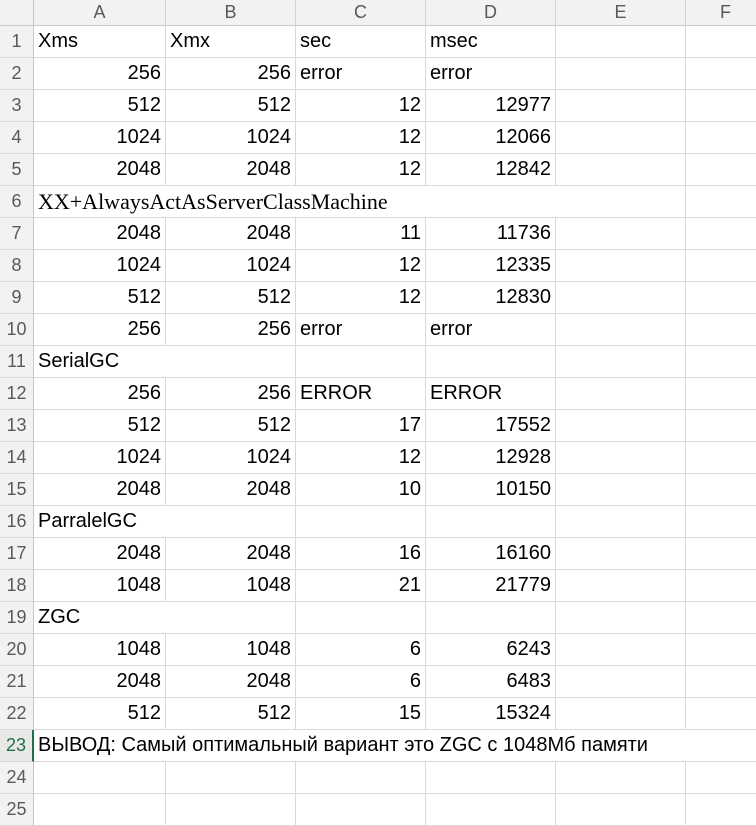 This screenshot has height=826, width=756. I want to click on cell-c10: error, so click(361, 330).